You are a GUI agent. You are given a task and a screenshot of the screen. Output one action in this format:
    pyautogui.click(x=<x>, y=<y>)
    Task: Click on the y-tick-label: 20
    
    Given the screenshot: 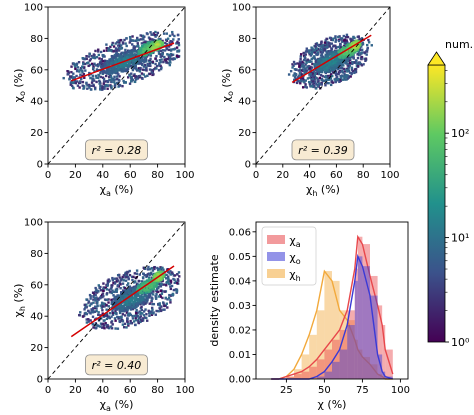 What is the action you would take?
    pyautogui.click(x=244, y=133)
    